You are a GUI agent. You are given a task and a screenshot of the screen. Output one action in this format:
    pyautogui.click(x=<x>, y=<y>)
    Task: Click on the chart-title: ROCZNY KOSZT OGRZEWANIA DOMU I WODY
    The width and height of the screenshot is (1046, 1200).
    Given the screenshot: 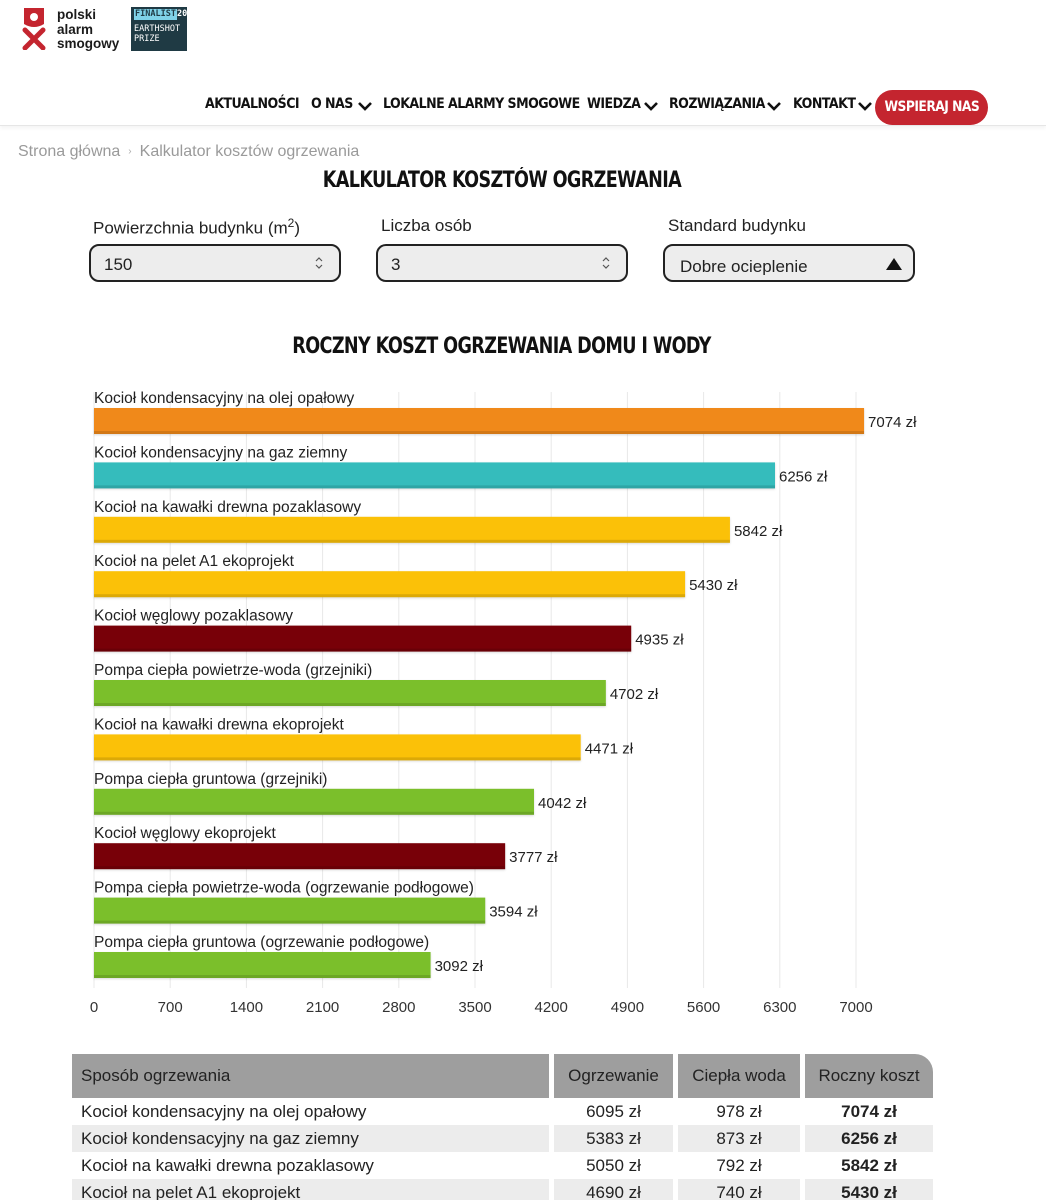 What is the action you would take?
    pyautogui.click(x=501, y=346)
    